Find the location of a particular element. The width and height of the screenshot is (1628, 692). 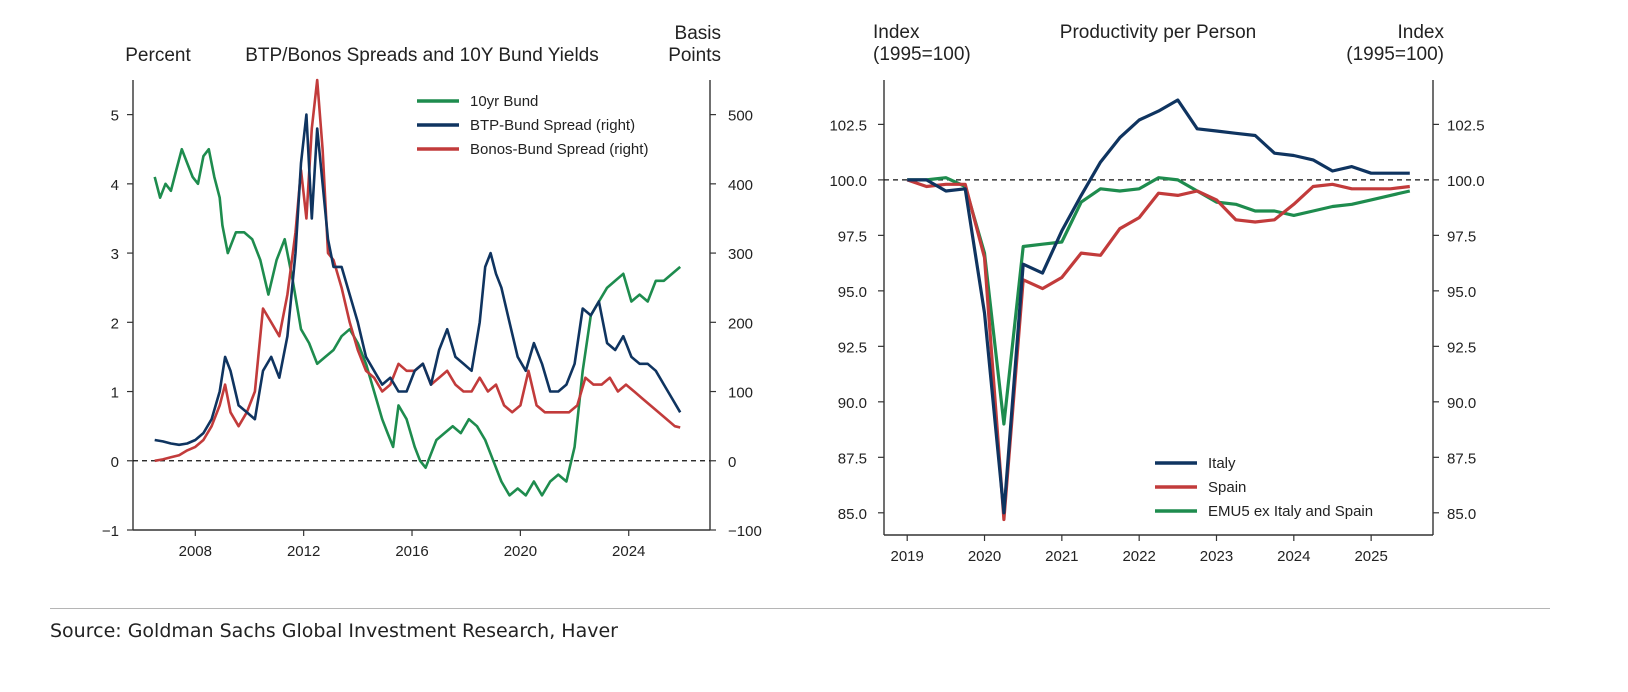

c2-right-tick-label: 95.0 is located at coordinates (1461, 292).